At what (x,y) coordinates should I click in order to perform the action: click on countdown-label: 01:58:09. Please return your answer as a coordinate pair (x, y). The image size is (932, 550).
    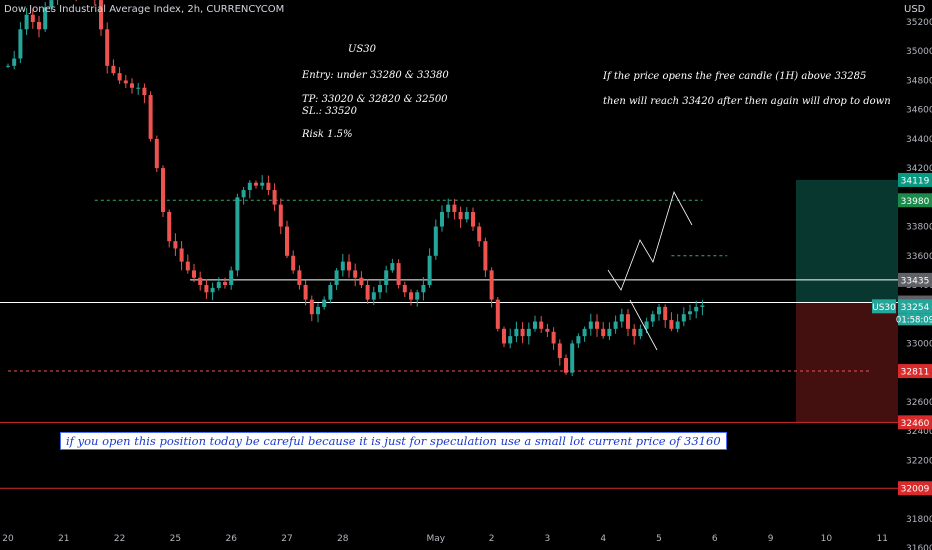
    Looking at the image, I should click on (914, 320).